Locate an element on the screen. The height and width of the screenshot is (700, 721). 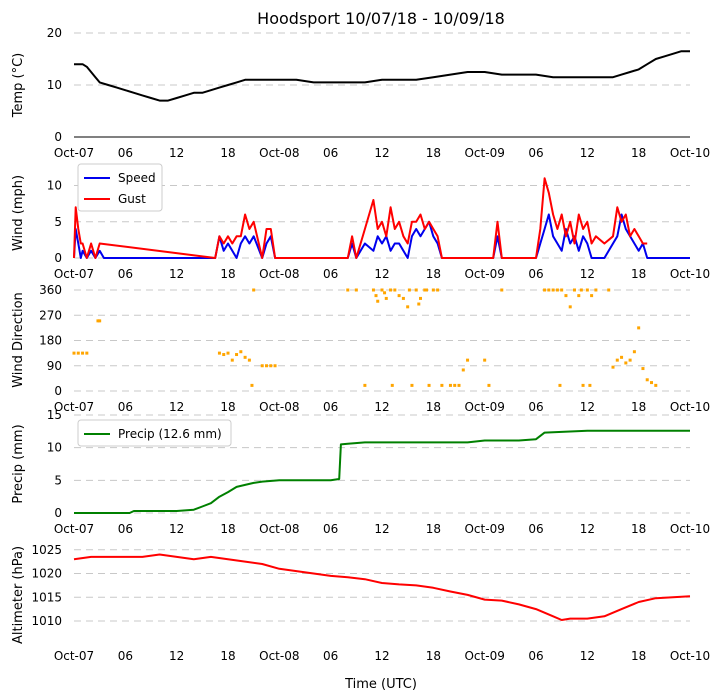
y-tick-label: 0 is located at coordinates (58, 391).